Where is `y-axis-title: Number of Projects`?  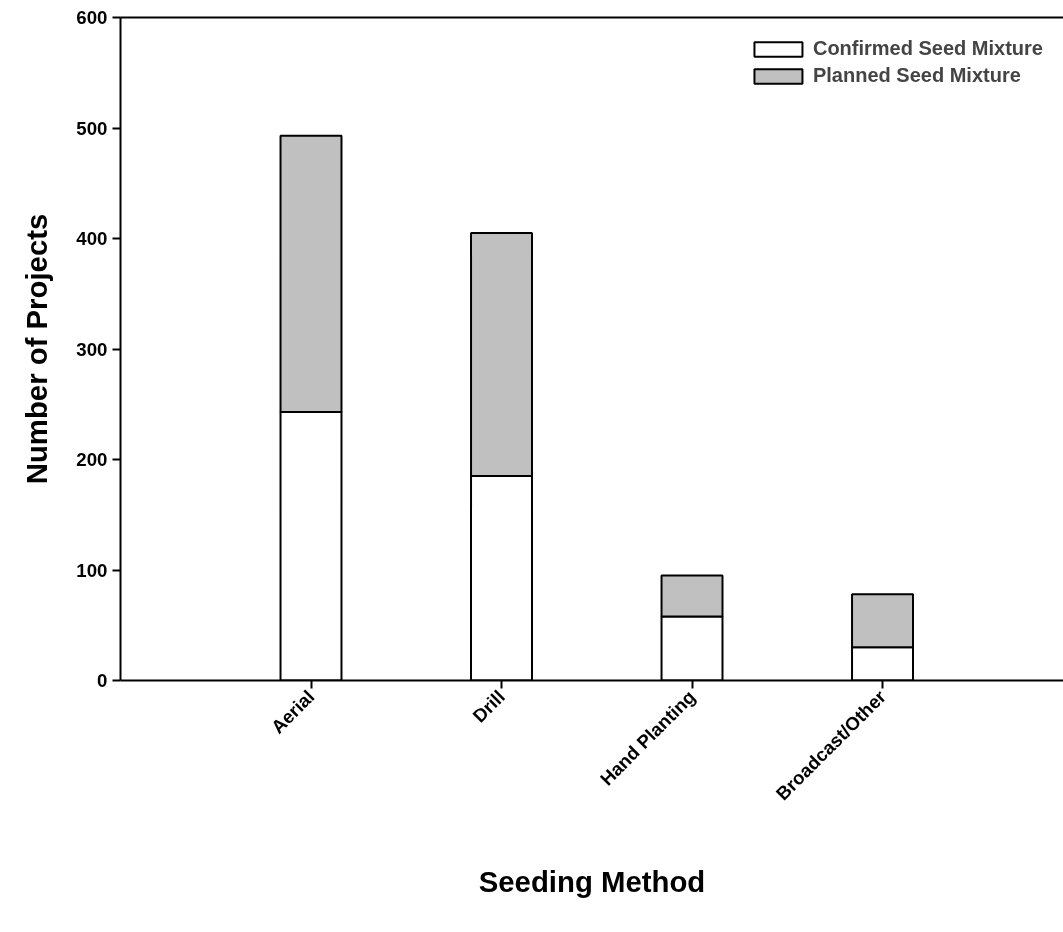
y-axis-title: Number of Projects is located at coordinates (37, 349).